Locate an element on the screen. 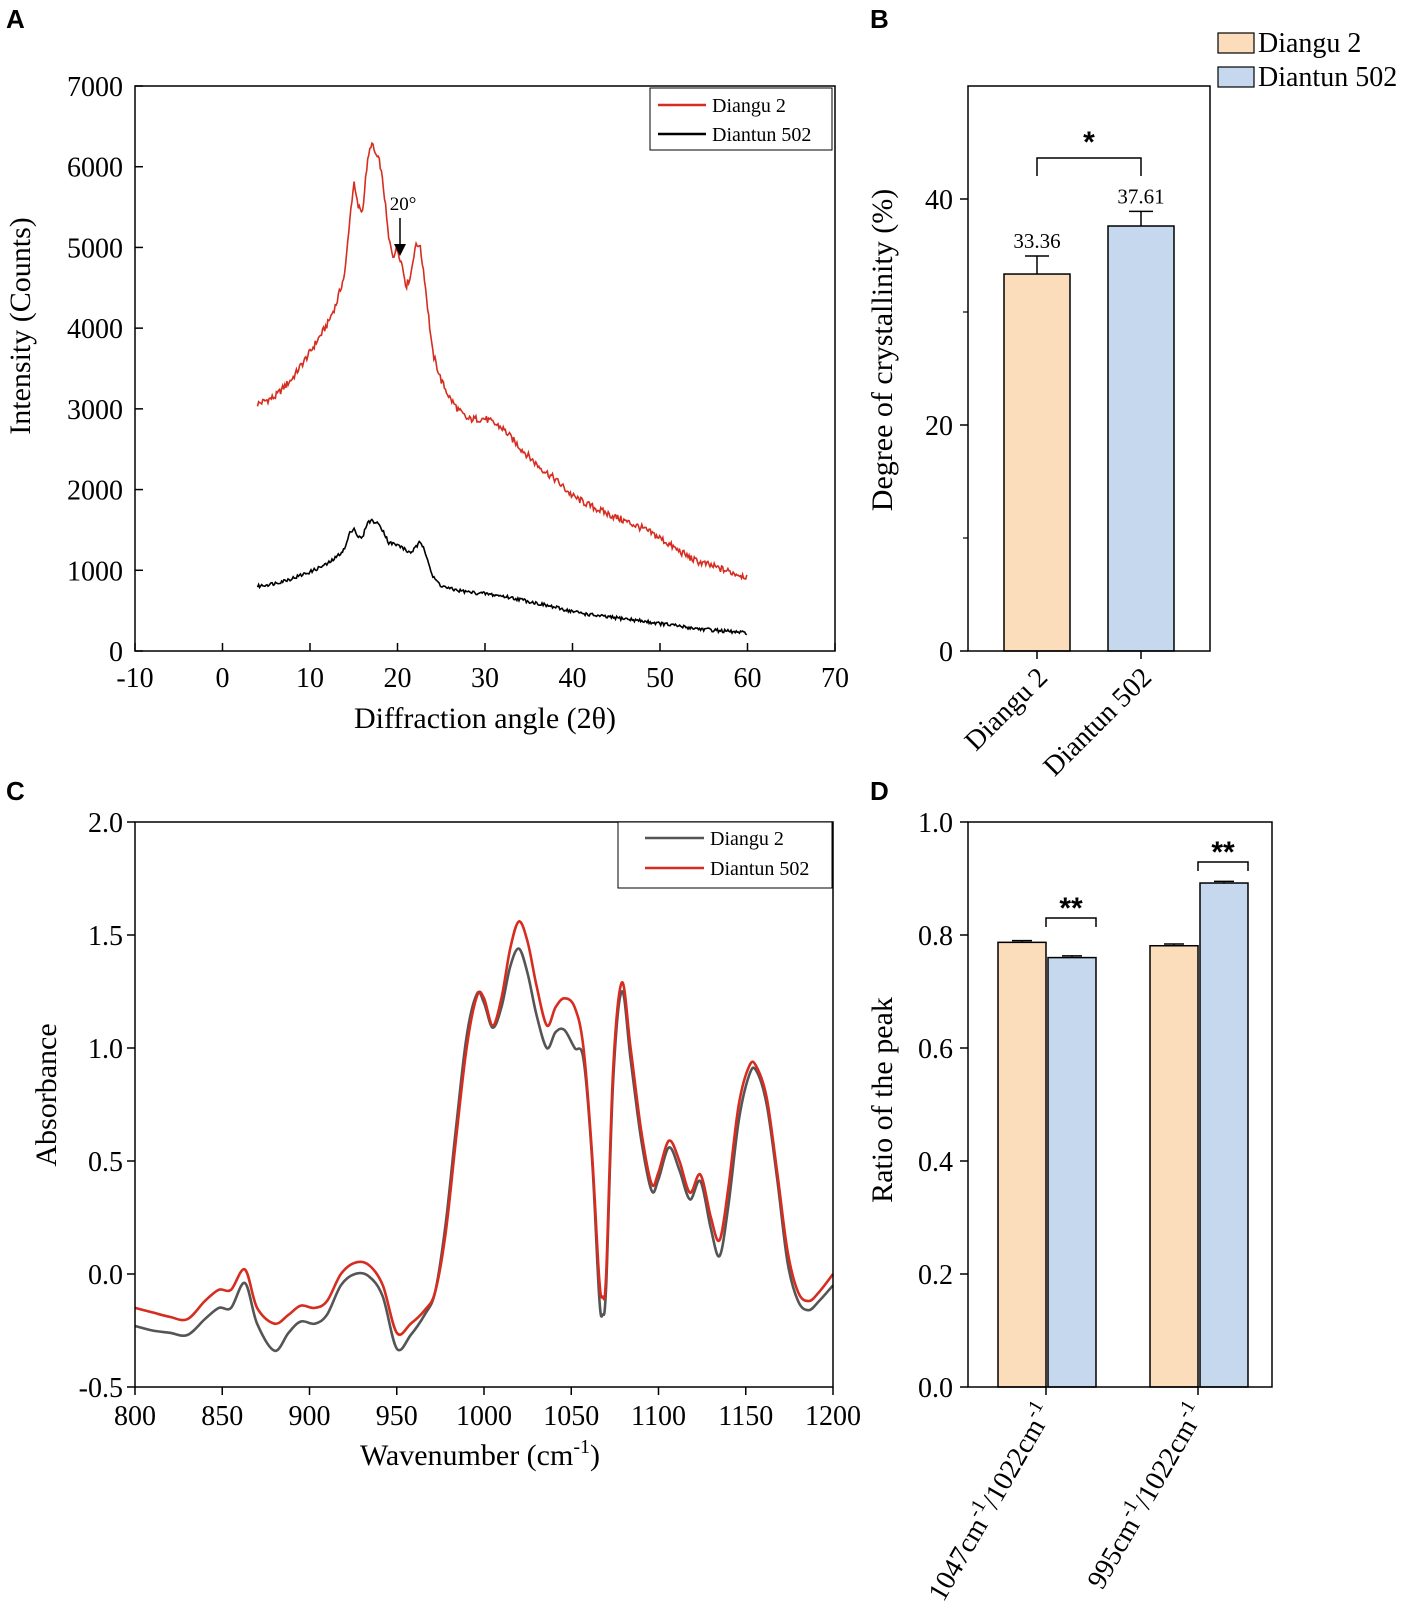 The width and height of the screenshot is (1417, 1603). panel-d-y-tick-label: 0.8 is located at coordinates (935, 936).